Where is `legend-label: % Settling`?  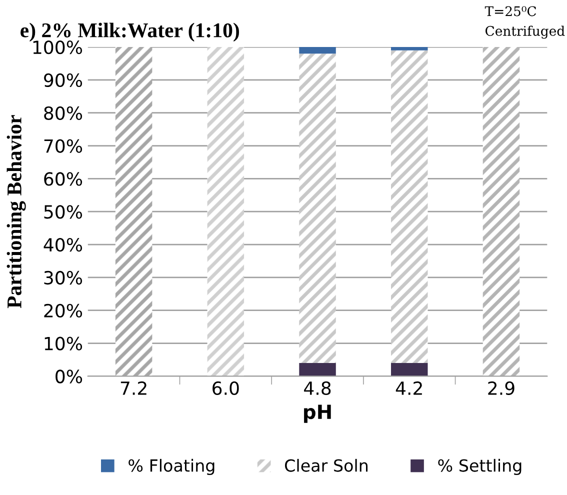 legend-label: % Settling is located at coordinates (480, 467).